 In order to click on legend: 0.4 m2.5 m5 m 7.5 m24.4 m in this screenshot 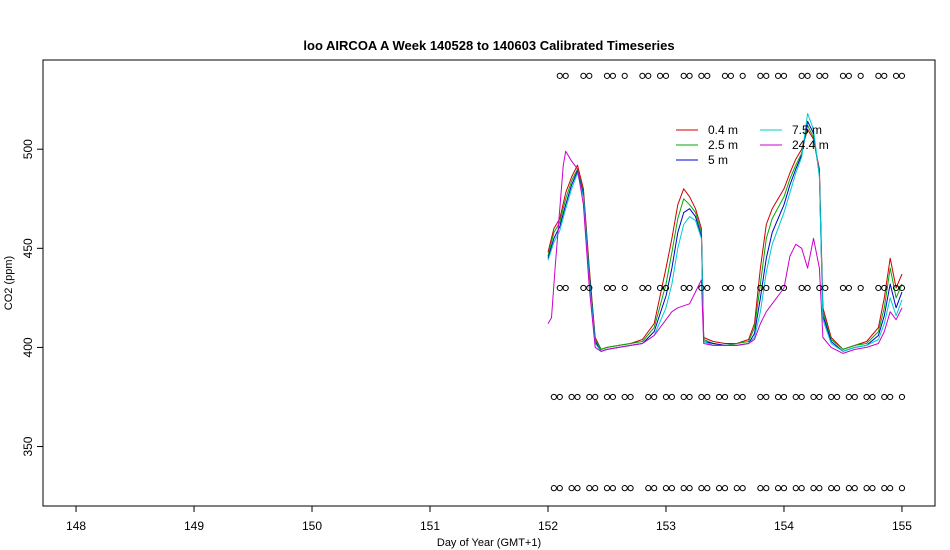, I will do `click(752, 145)`.